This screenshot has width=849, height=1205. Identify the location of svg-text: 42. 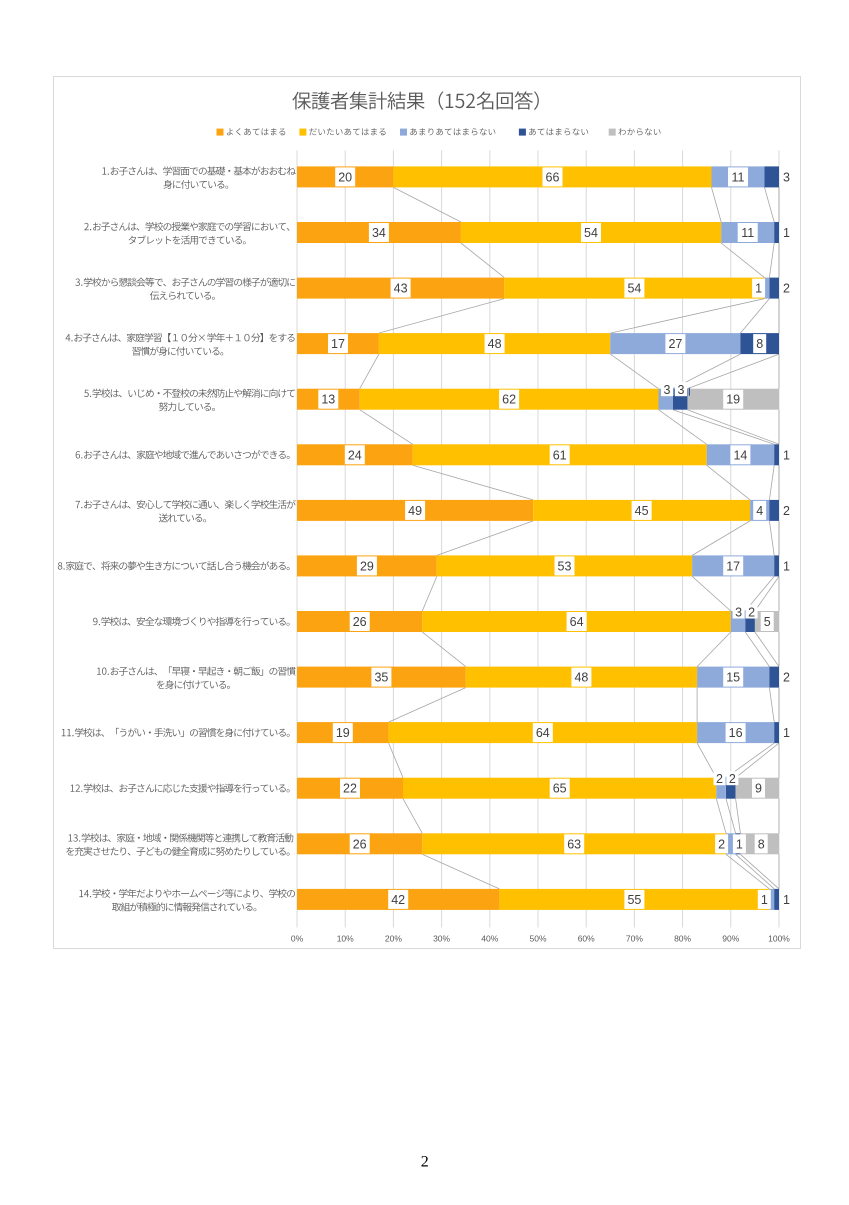
(398, 900).